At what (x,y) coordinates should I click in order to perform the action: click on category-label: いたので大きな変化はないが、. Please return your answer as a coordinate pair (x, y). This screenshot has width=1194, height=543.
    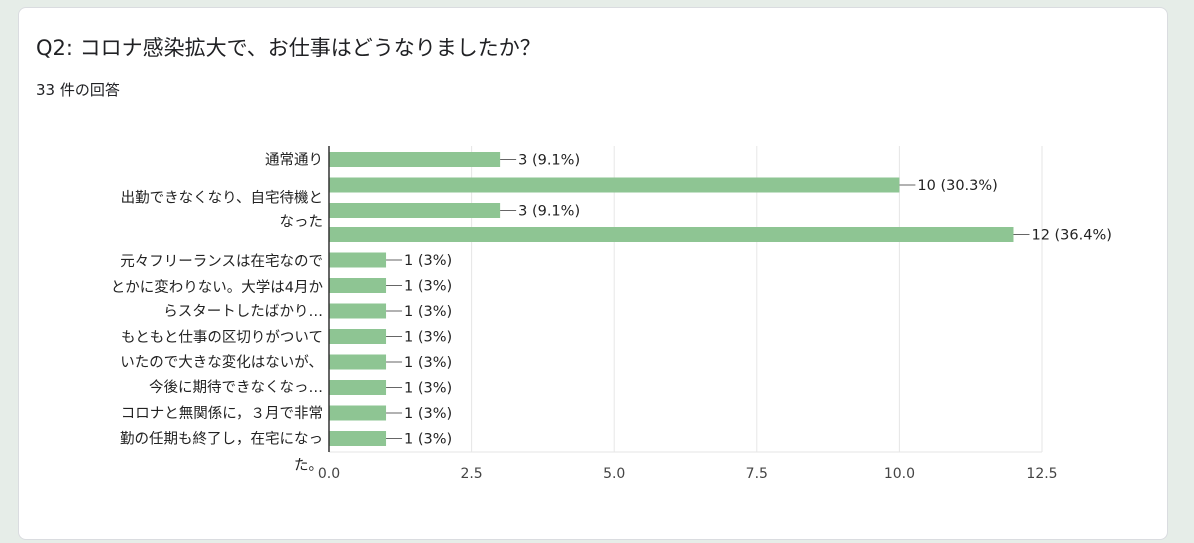
    Looking at the image, I should click on (221, 362).